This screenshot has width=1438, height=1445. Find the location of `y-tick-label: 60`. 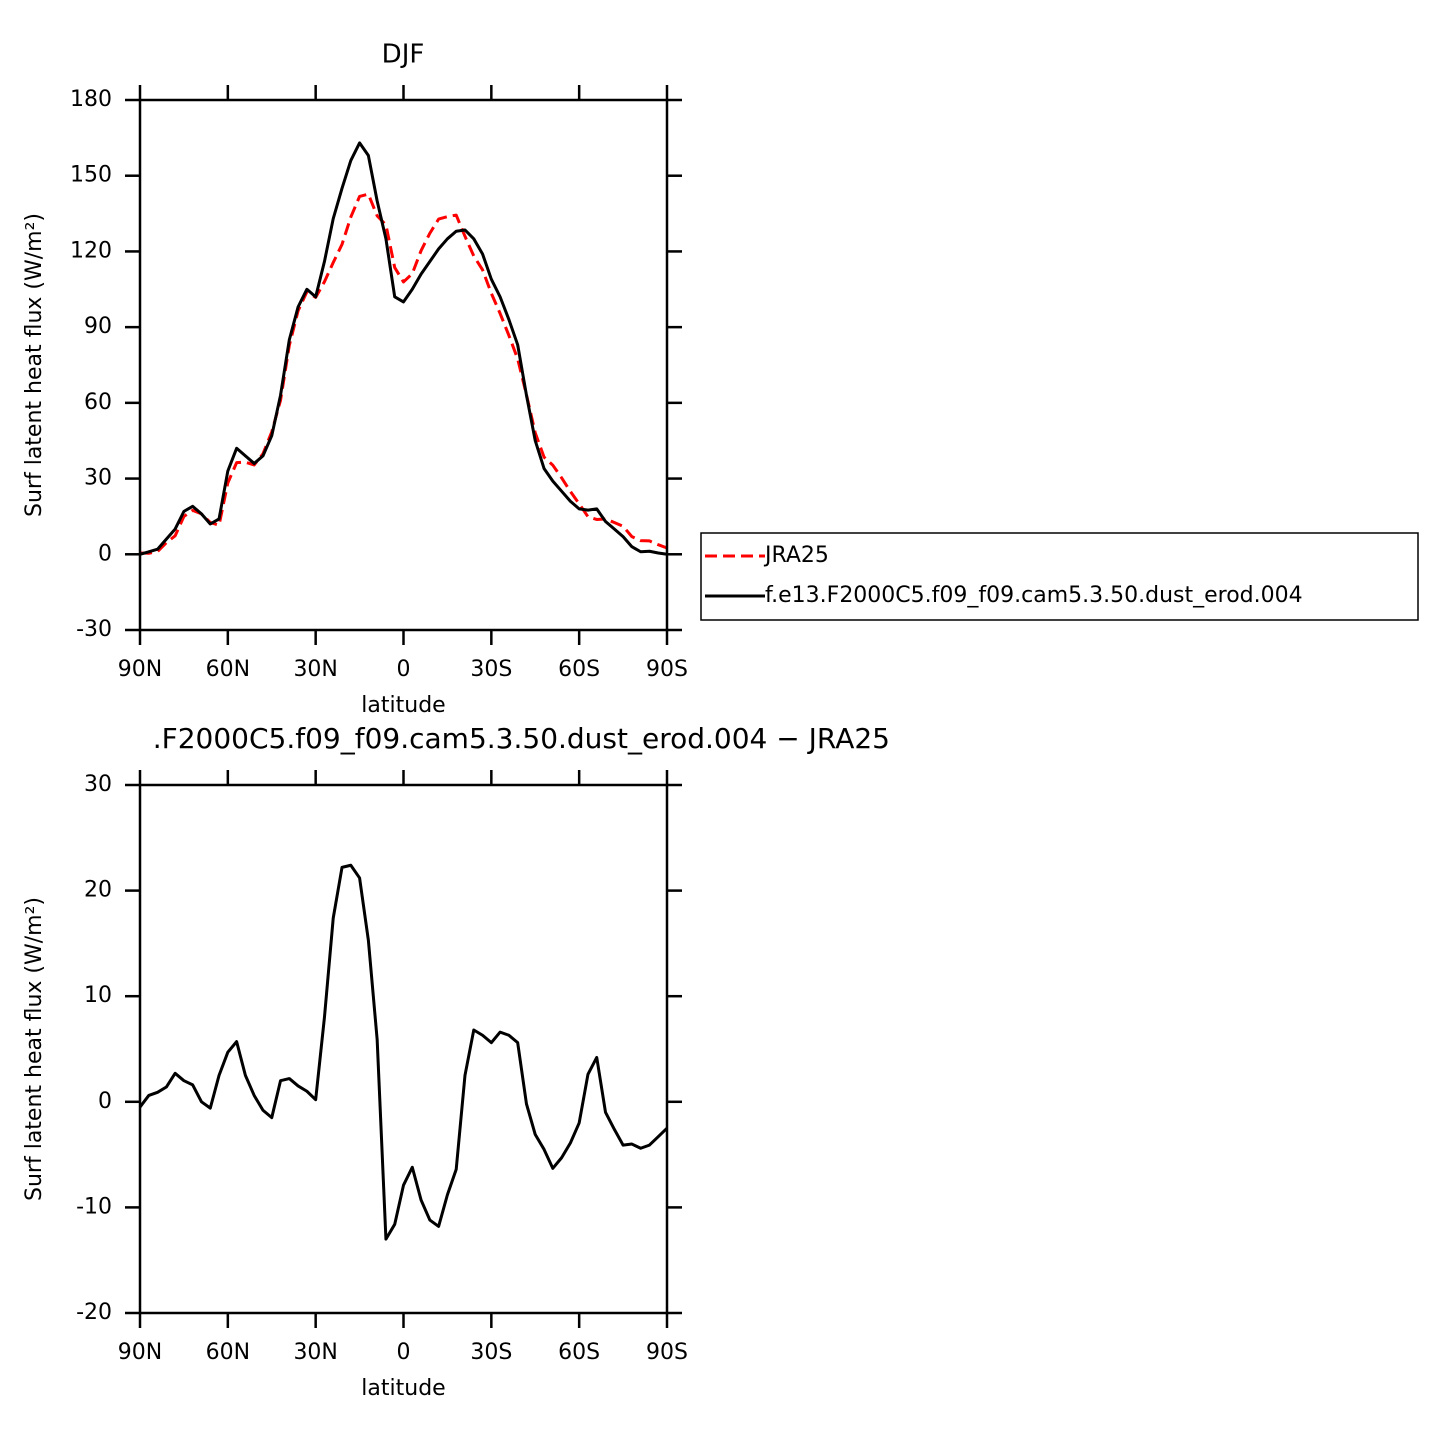

y-tick-label: 60 is located at coordinates (98, 402).